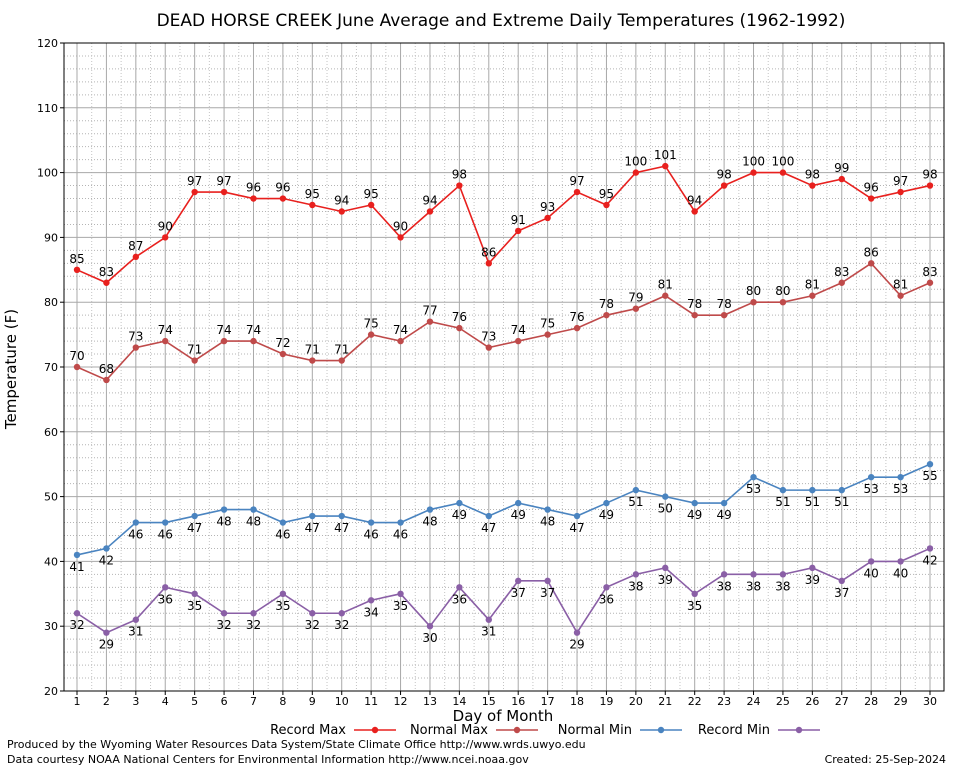  I want to click on normal-max-data-label: 73, so click(135, 337).